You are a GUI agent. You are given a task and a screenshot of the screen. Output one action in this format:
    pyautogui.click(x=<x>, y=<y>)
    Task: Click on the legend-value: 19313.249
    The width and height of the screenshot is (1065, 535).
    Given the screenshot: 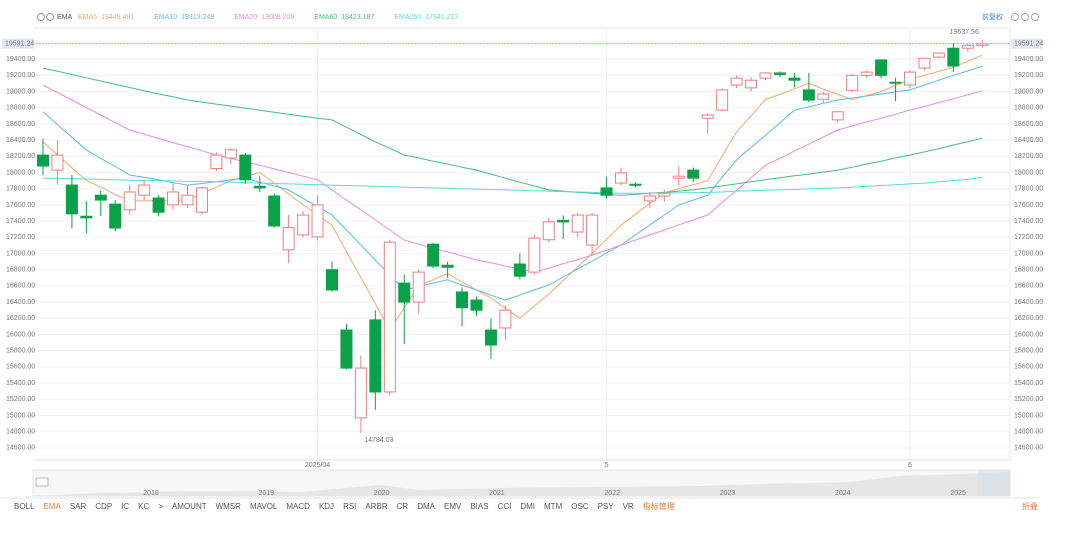 What is the action you would take?
    pyautogui.click(x=197, y=17)
    